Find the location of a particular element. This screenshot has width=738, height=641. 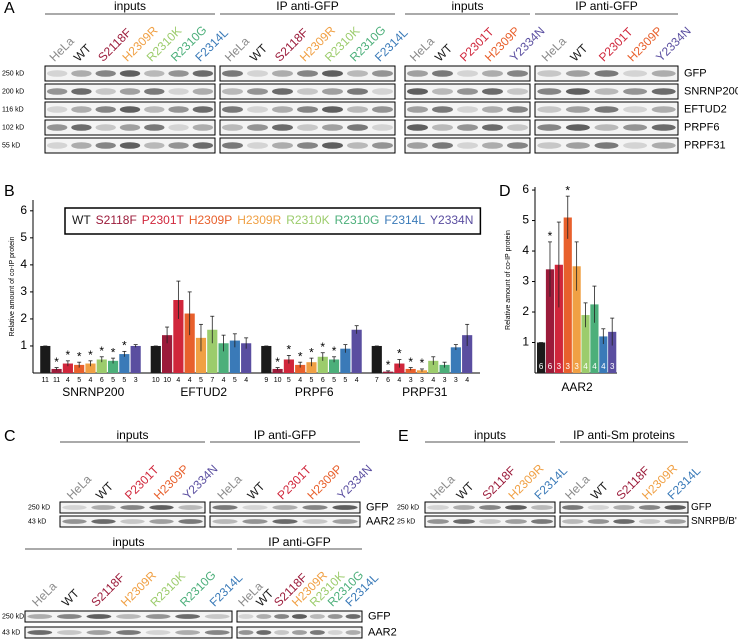

protein-label: PRPF31 is located at coordinates (705, 145).